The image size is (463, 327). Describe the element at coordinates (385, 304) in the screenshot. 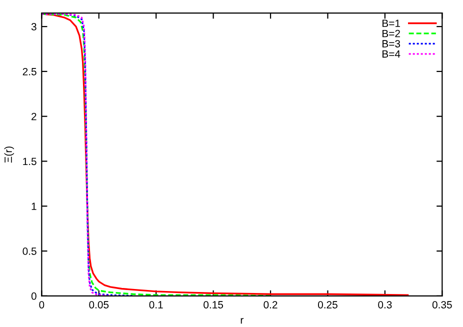

I see `x-tick-label: 0.3` at that location.